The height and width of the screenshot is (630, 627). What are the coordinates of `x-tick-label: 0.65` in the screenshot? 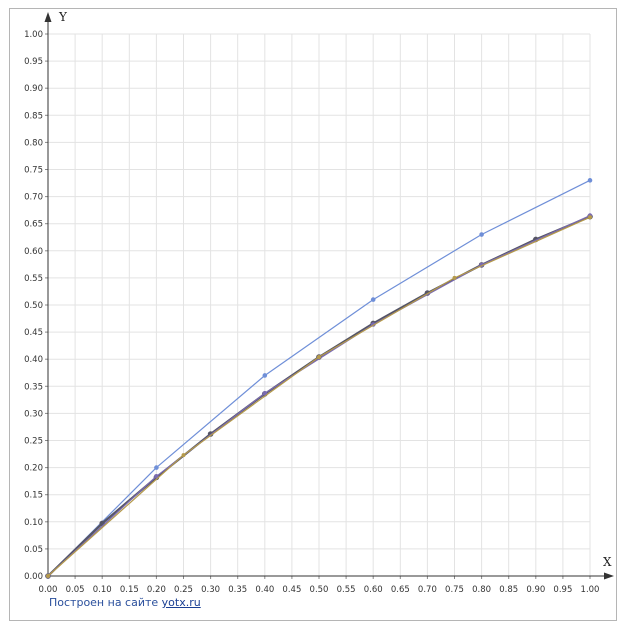 It's located at (400, 590).